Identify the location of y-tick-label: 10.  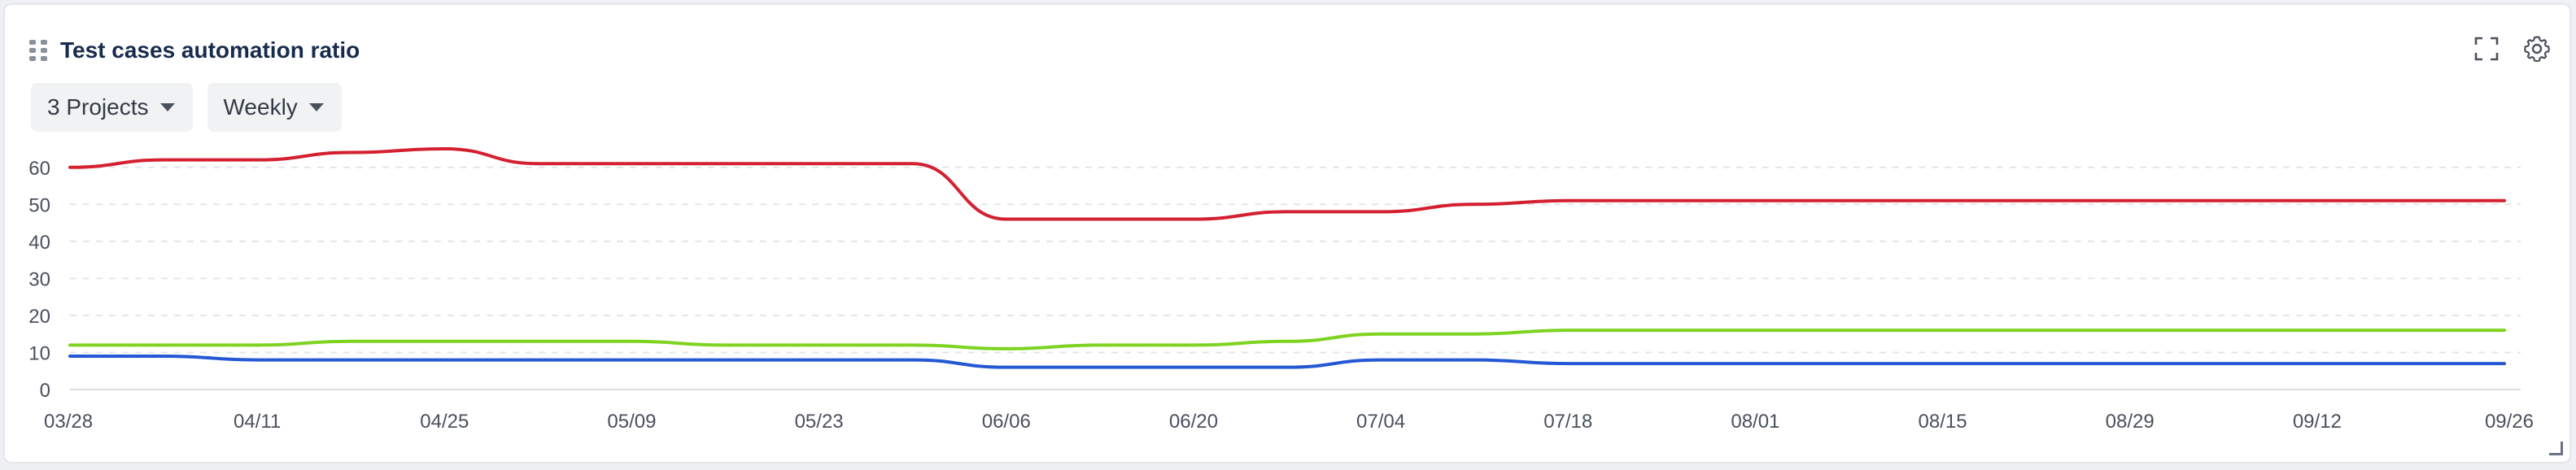
(39, 353).